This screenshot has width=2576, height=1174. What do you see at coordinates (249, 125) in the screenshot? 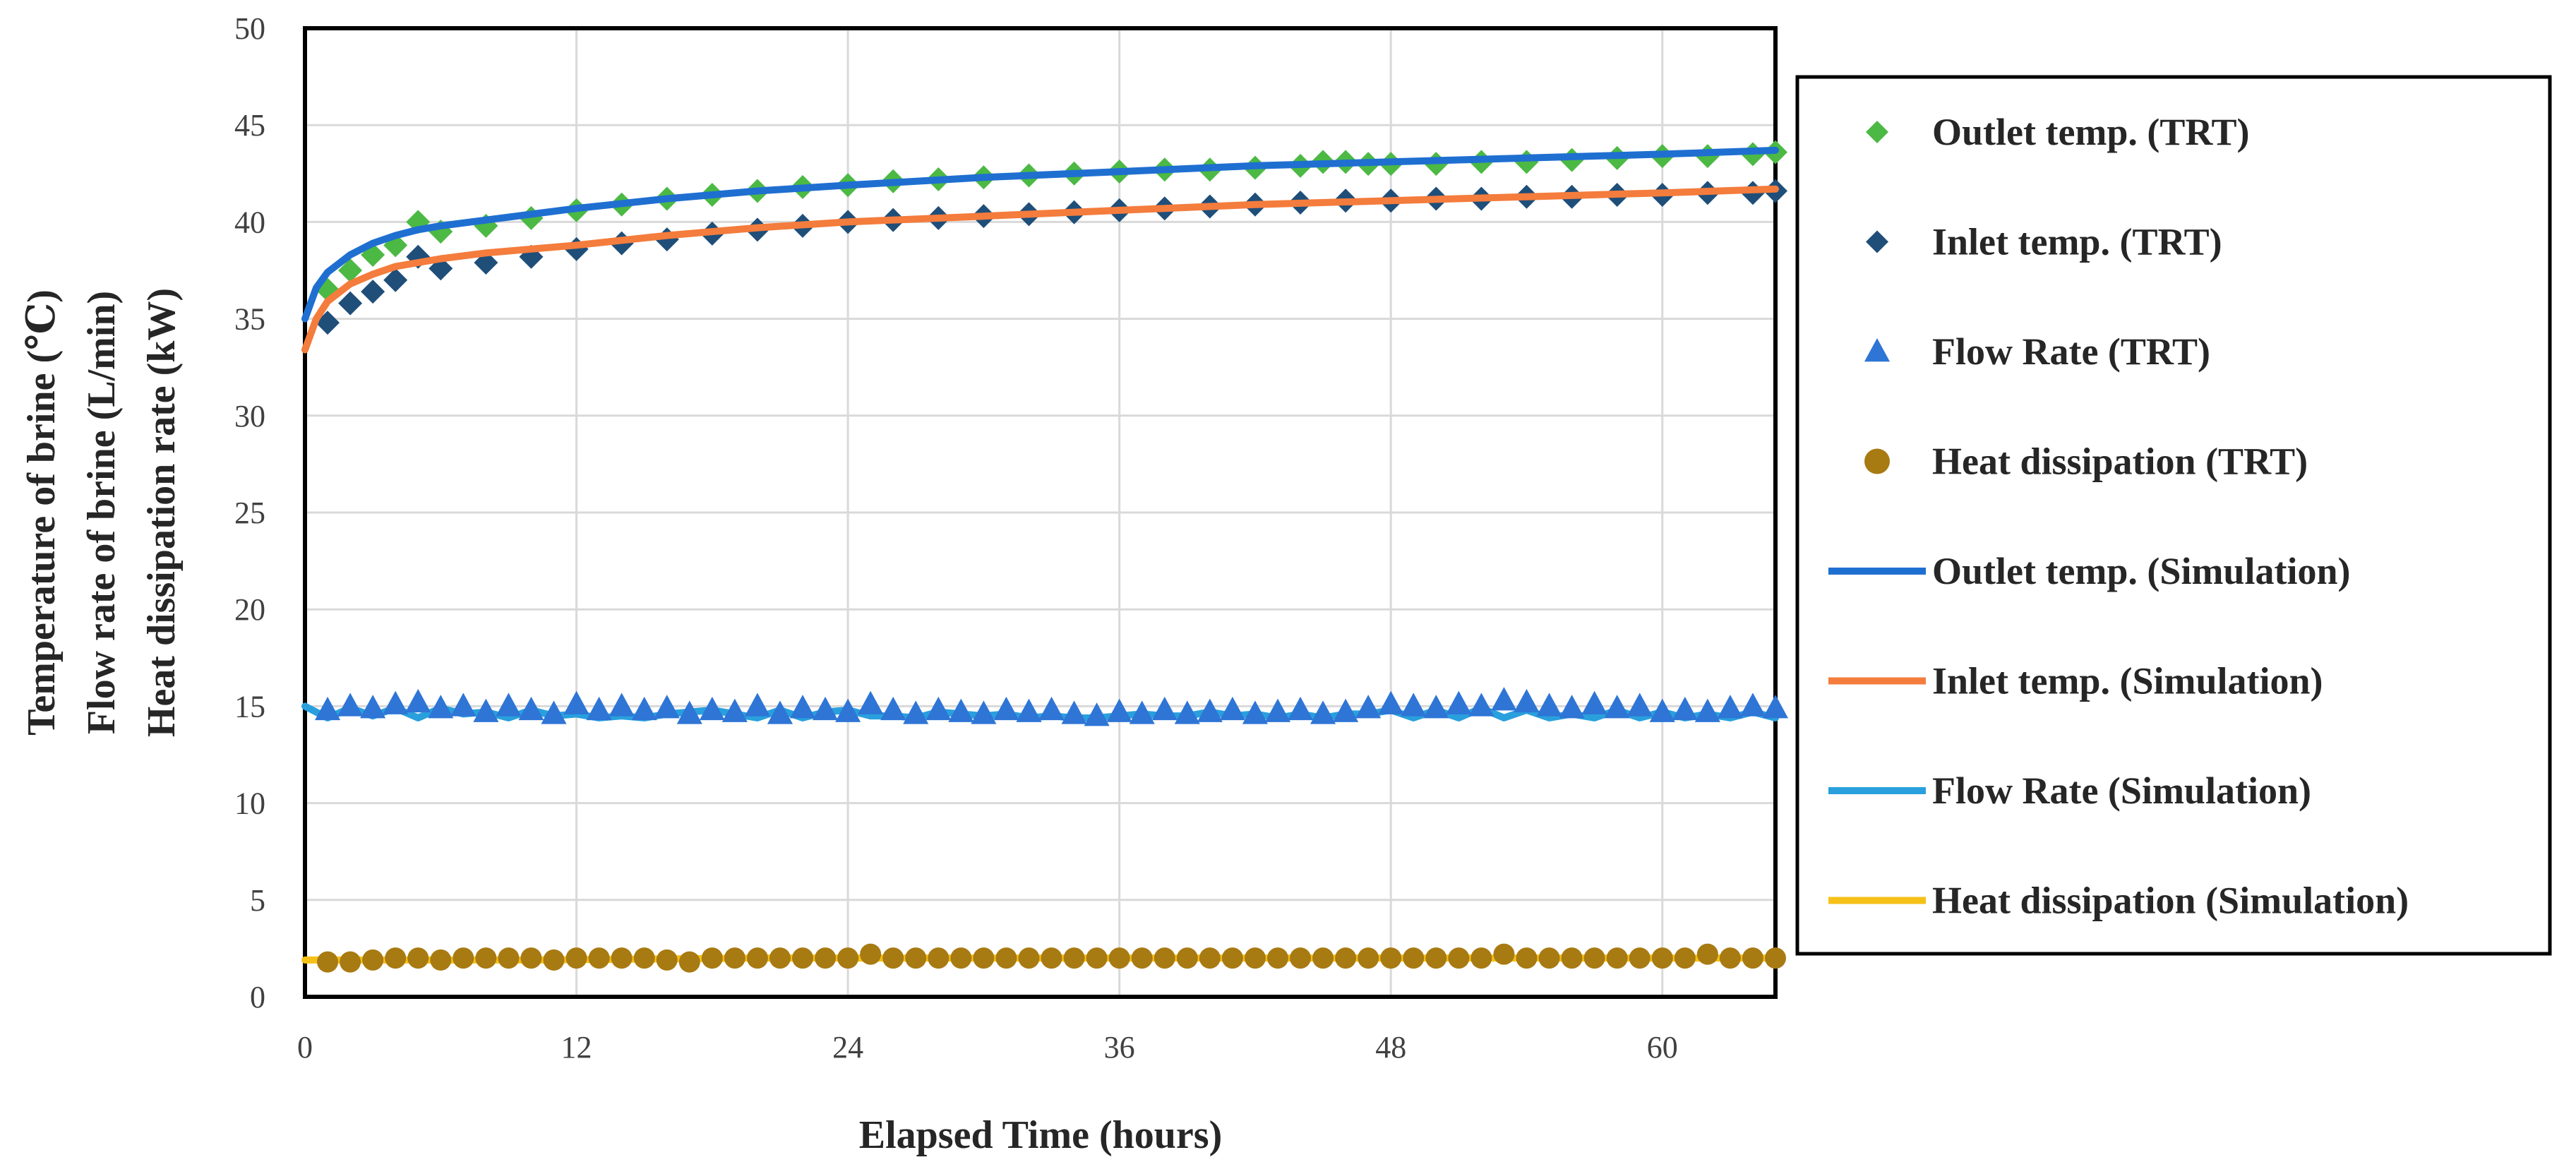
I see `y-tick-label: 45` at bounding box center [249, 125].